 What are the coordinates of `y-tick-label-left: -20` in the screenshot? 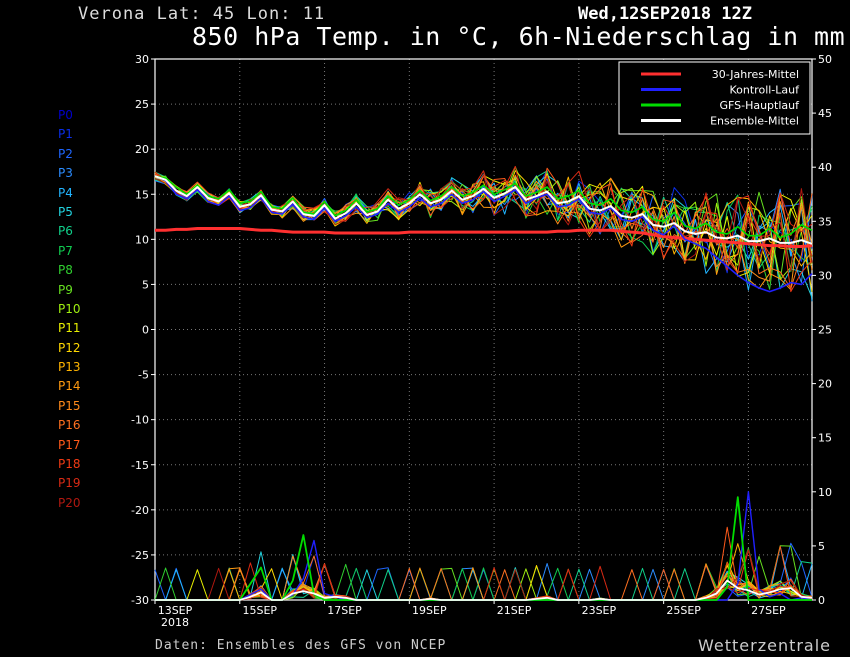 It's located at (140, 510).